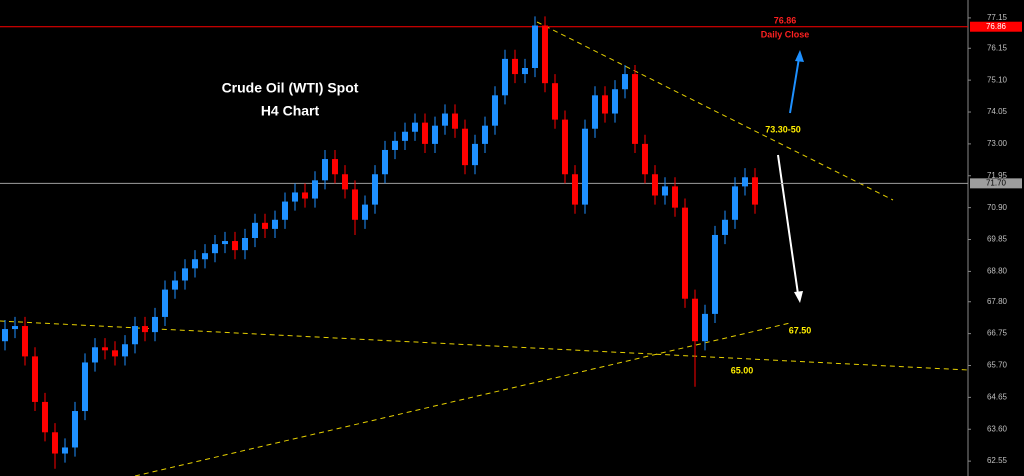 This screenshot has width=1024, height=476. Describe the element at coordinates (783, 129) in the screenshot. I see `annotation: 73.30-50` at that location.